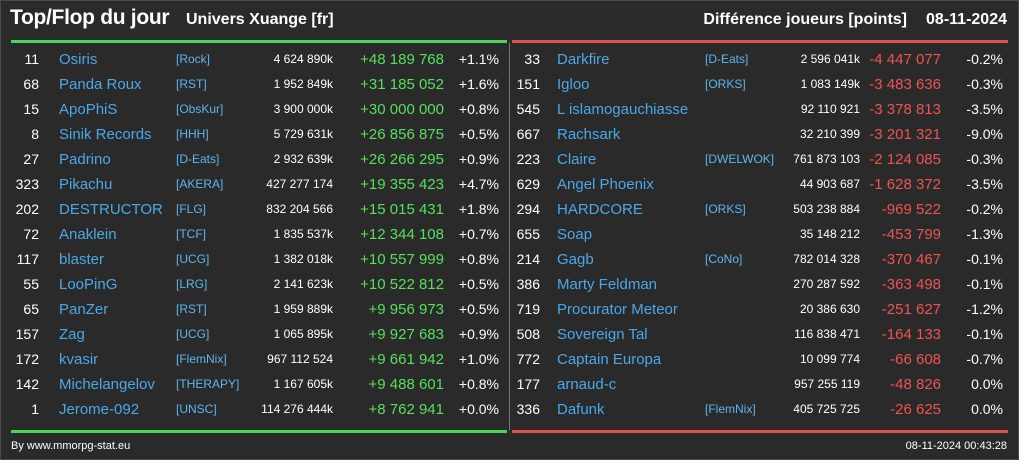 The image size is (1019, 460). What do you see at coordinates (196, 409) in the screenshot?
I see `alliance-tag-link: [UNSC]` at bounding box center [196, 409].